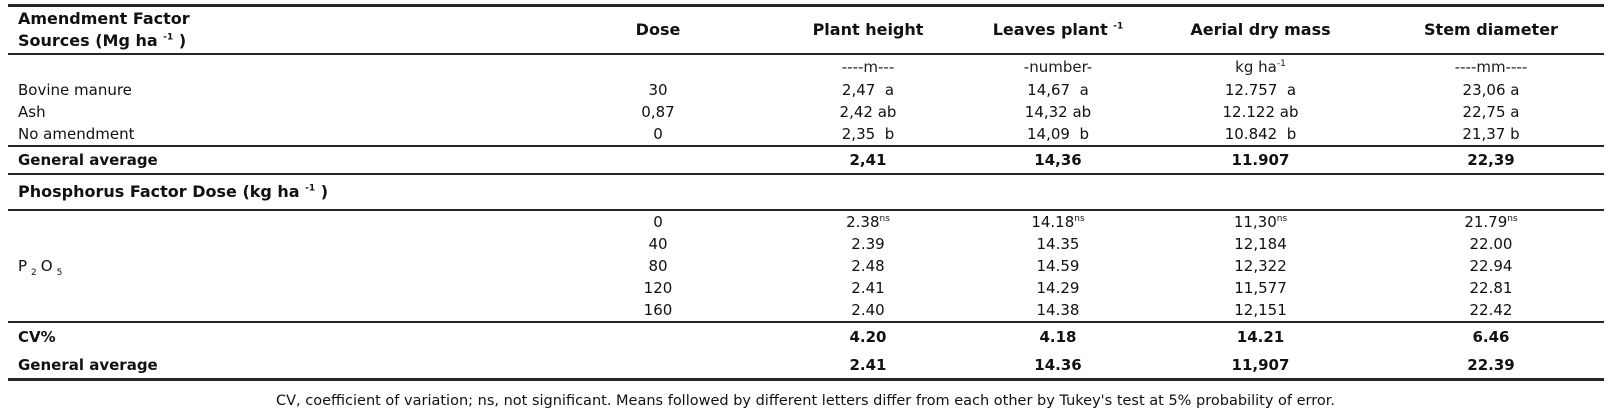  Describe the element at coordinates (868, 66) in the screenshot. I see `unit-plant-height: ----m---` at that location.